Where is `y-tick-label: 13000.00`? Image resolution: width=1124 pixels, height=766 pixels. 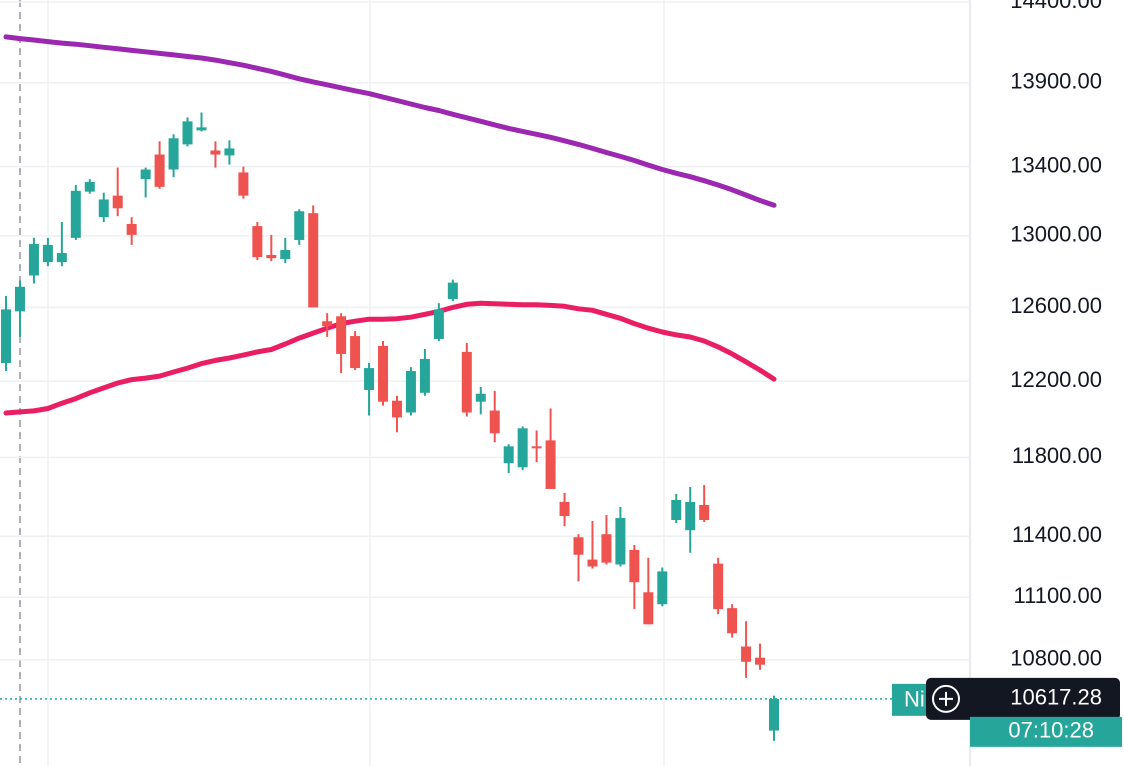 y-tick-label: 13000.00 is located at coordinates (1056, 234).